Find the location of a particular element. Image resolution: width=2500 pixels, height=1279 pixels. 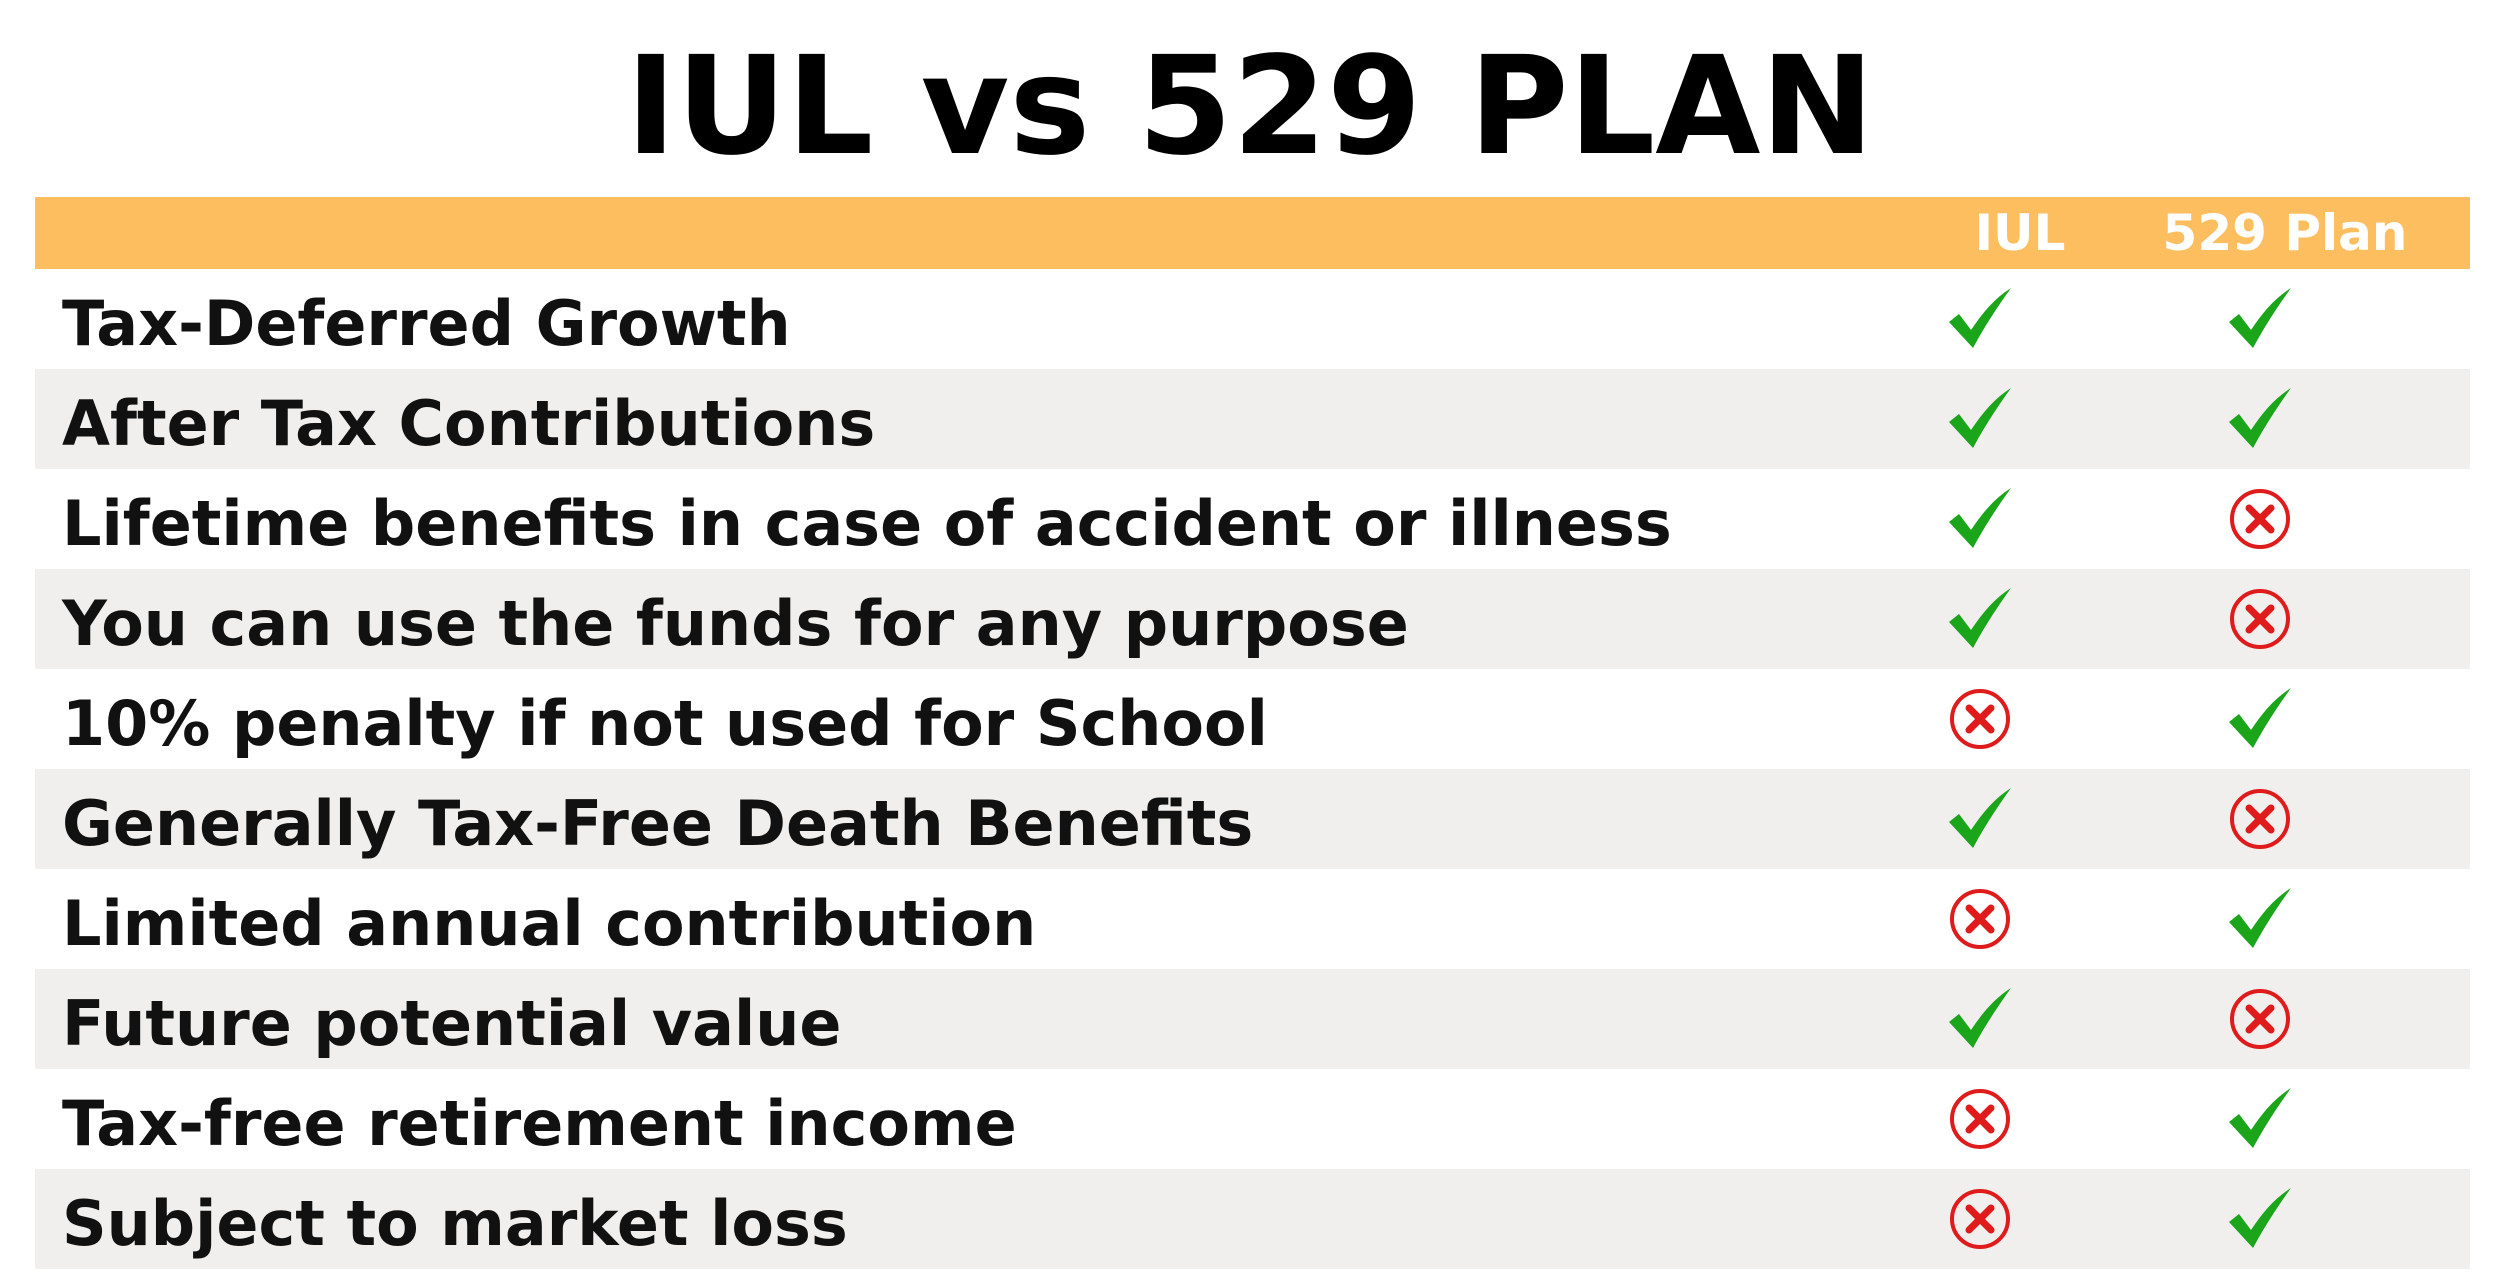

table-row: Generally Tax-Free Death Benefits is located at coordinates (1252, 819).